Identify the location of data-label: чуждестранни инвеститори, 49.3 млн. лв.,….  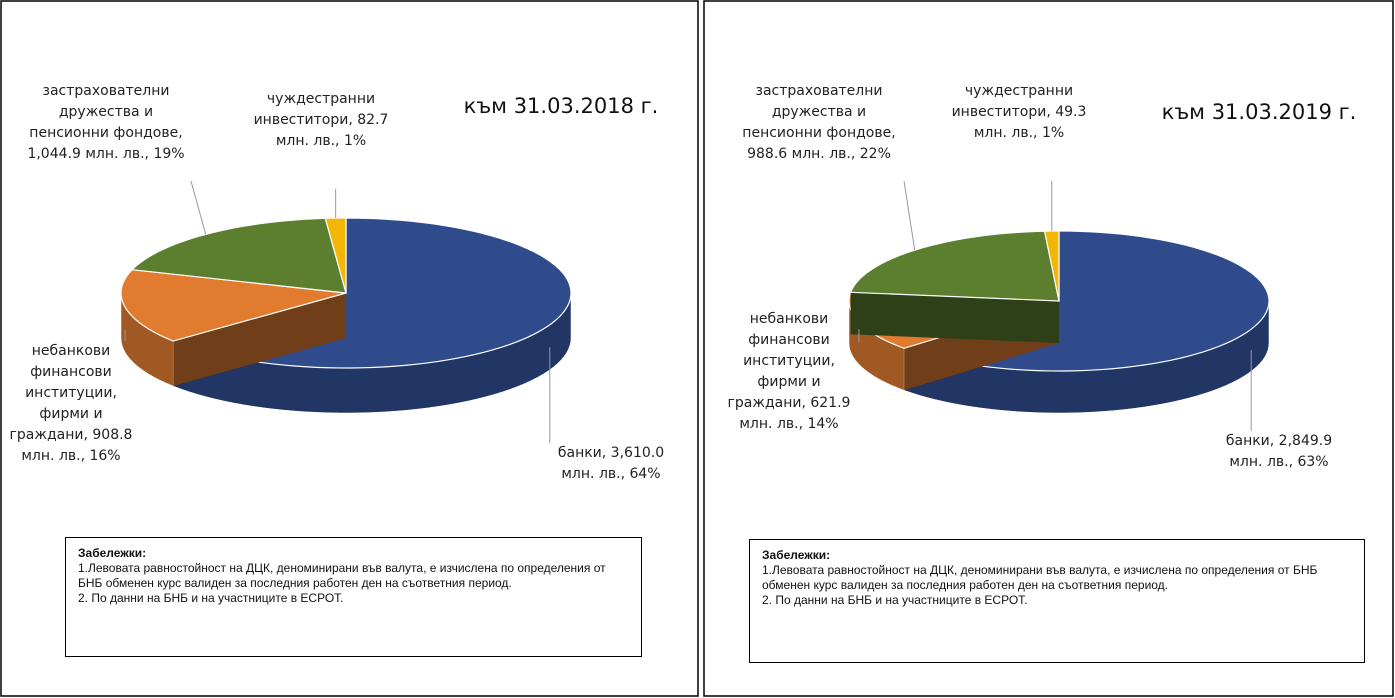
(1019, 112).